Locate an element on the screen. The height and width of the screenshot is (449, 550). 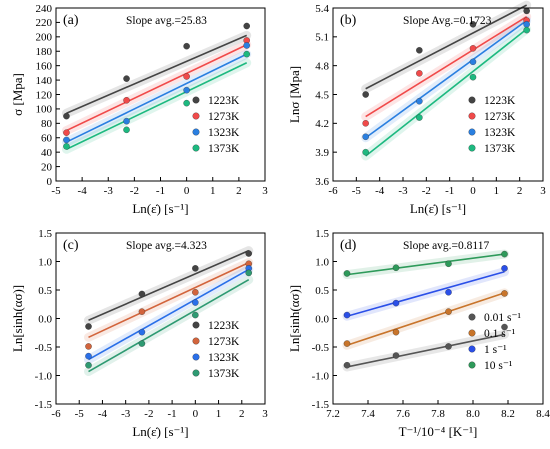
panel-label: (b) is located at coordinates (348, 20).